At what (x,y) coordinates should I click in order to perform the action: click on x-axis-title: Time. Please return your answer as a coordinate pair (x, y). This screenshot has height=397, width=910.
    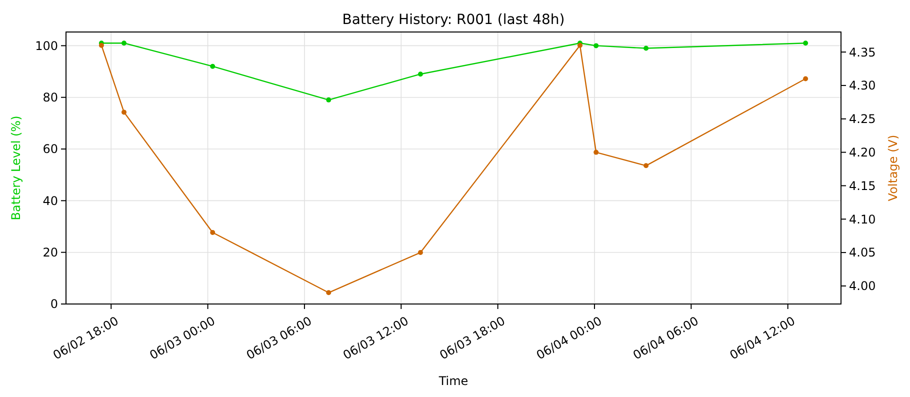
    Looking at the image, I should click on (453, 381).